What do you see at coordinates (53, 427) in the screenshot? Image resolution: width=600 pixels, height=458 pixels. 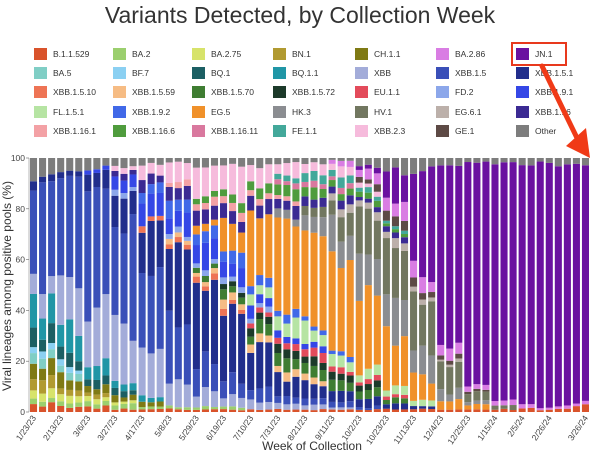 I see `x-tick-label: 2/13/23` at bounding box center [53, 427].